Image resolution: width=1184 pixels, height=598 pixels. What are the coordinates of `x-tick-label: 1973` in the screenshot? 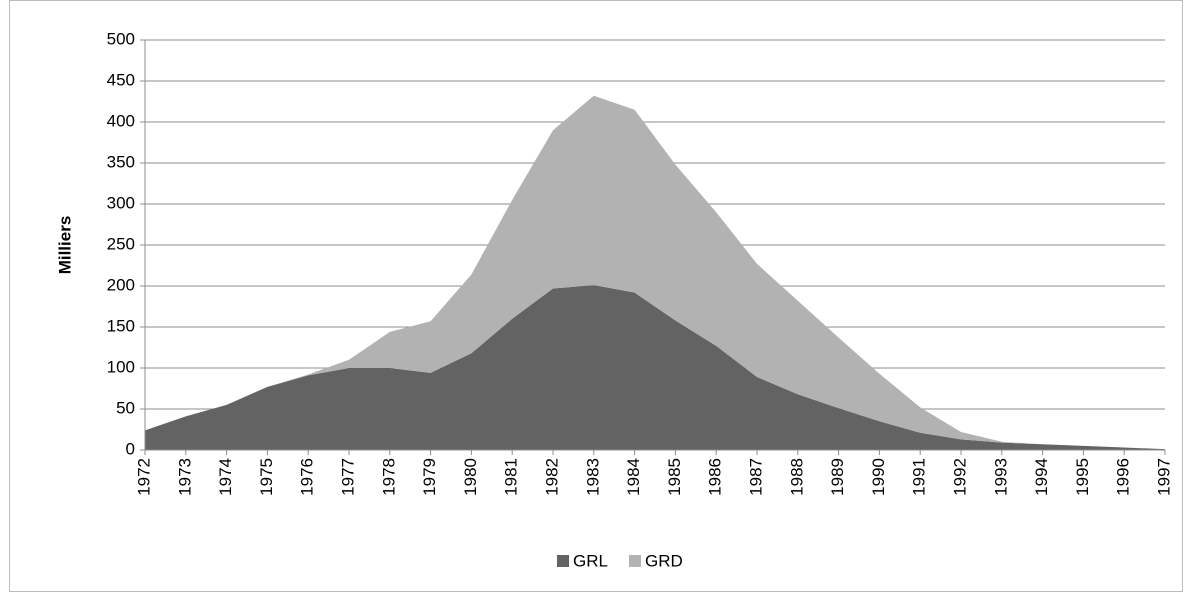 It's located at (184, 477).